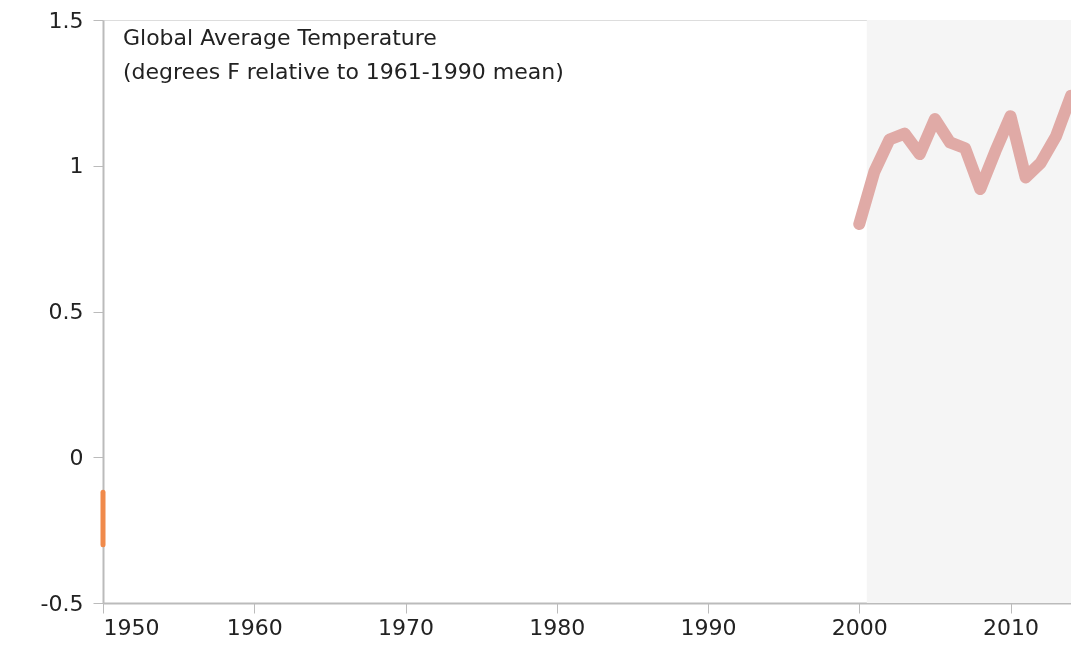 This screenshot has height=671, width=1071. What do you see at coordinates (859, 627) in the screenshot?
I see `x-tick-label: 2000` at bounding box center [859, 627].